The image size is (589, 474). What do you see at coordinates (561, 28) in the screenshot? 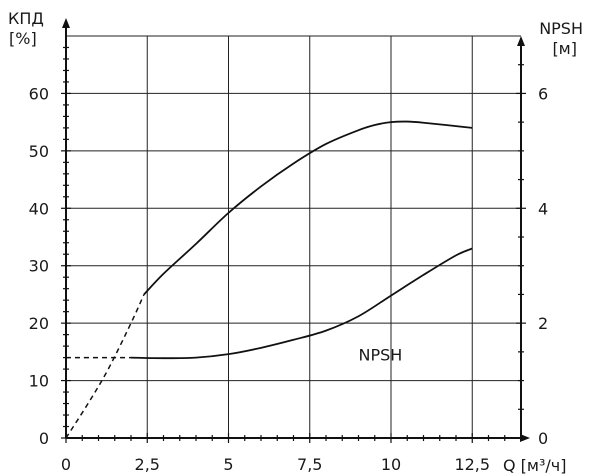
I see `right-axis-title-line1: NPSH` at bounding box center [561, 28].